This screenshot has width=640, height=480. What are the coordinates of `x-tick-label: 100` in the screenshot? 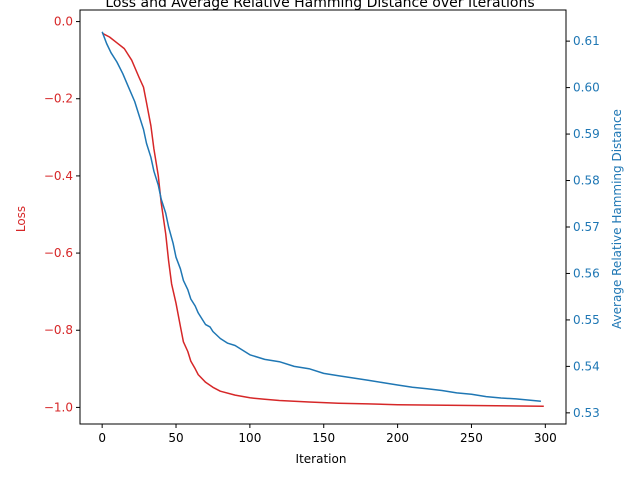 It's located at (249, 438).